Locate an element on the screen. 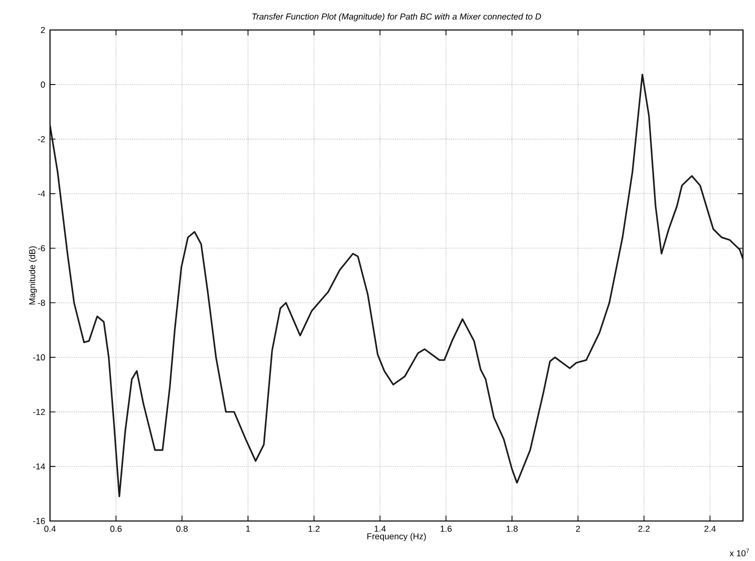  y-tick-label: -2 is located at coordinates (41, 139).